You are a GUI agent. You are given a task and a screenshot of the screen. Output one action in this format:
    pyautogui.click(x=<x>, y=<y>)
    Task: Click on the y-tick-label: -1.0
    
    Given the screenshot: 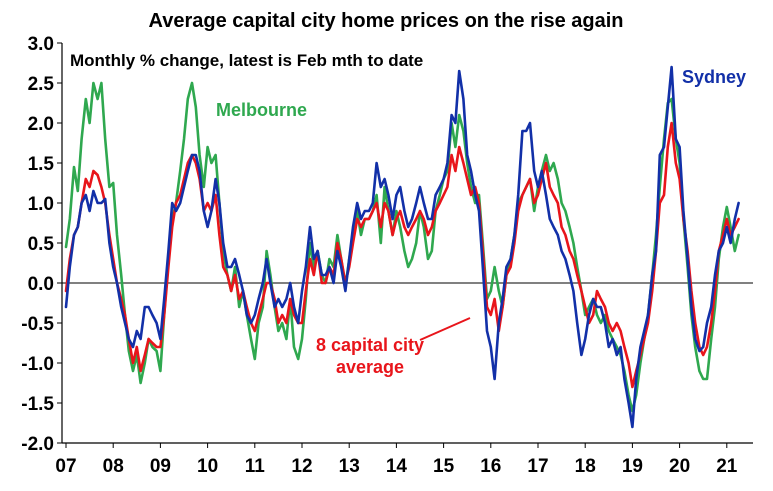 What is the action you would take?
    pyautogui.click(x=37, y=364)
    